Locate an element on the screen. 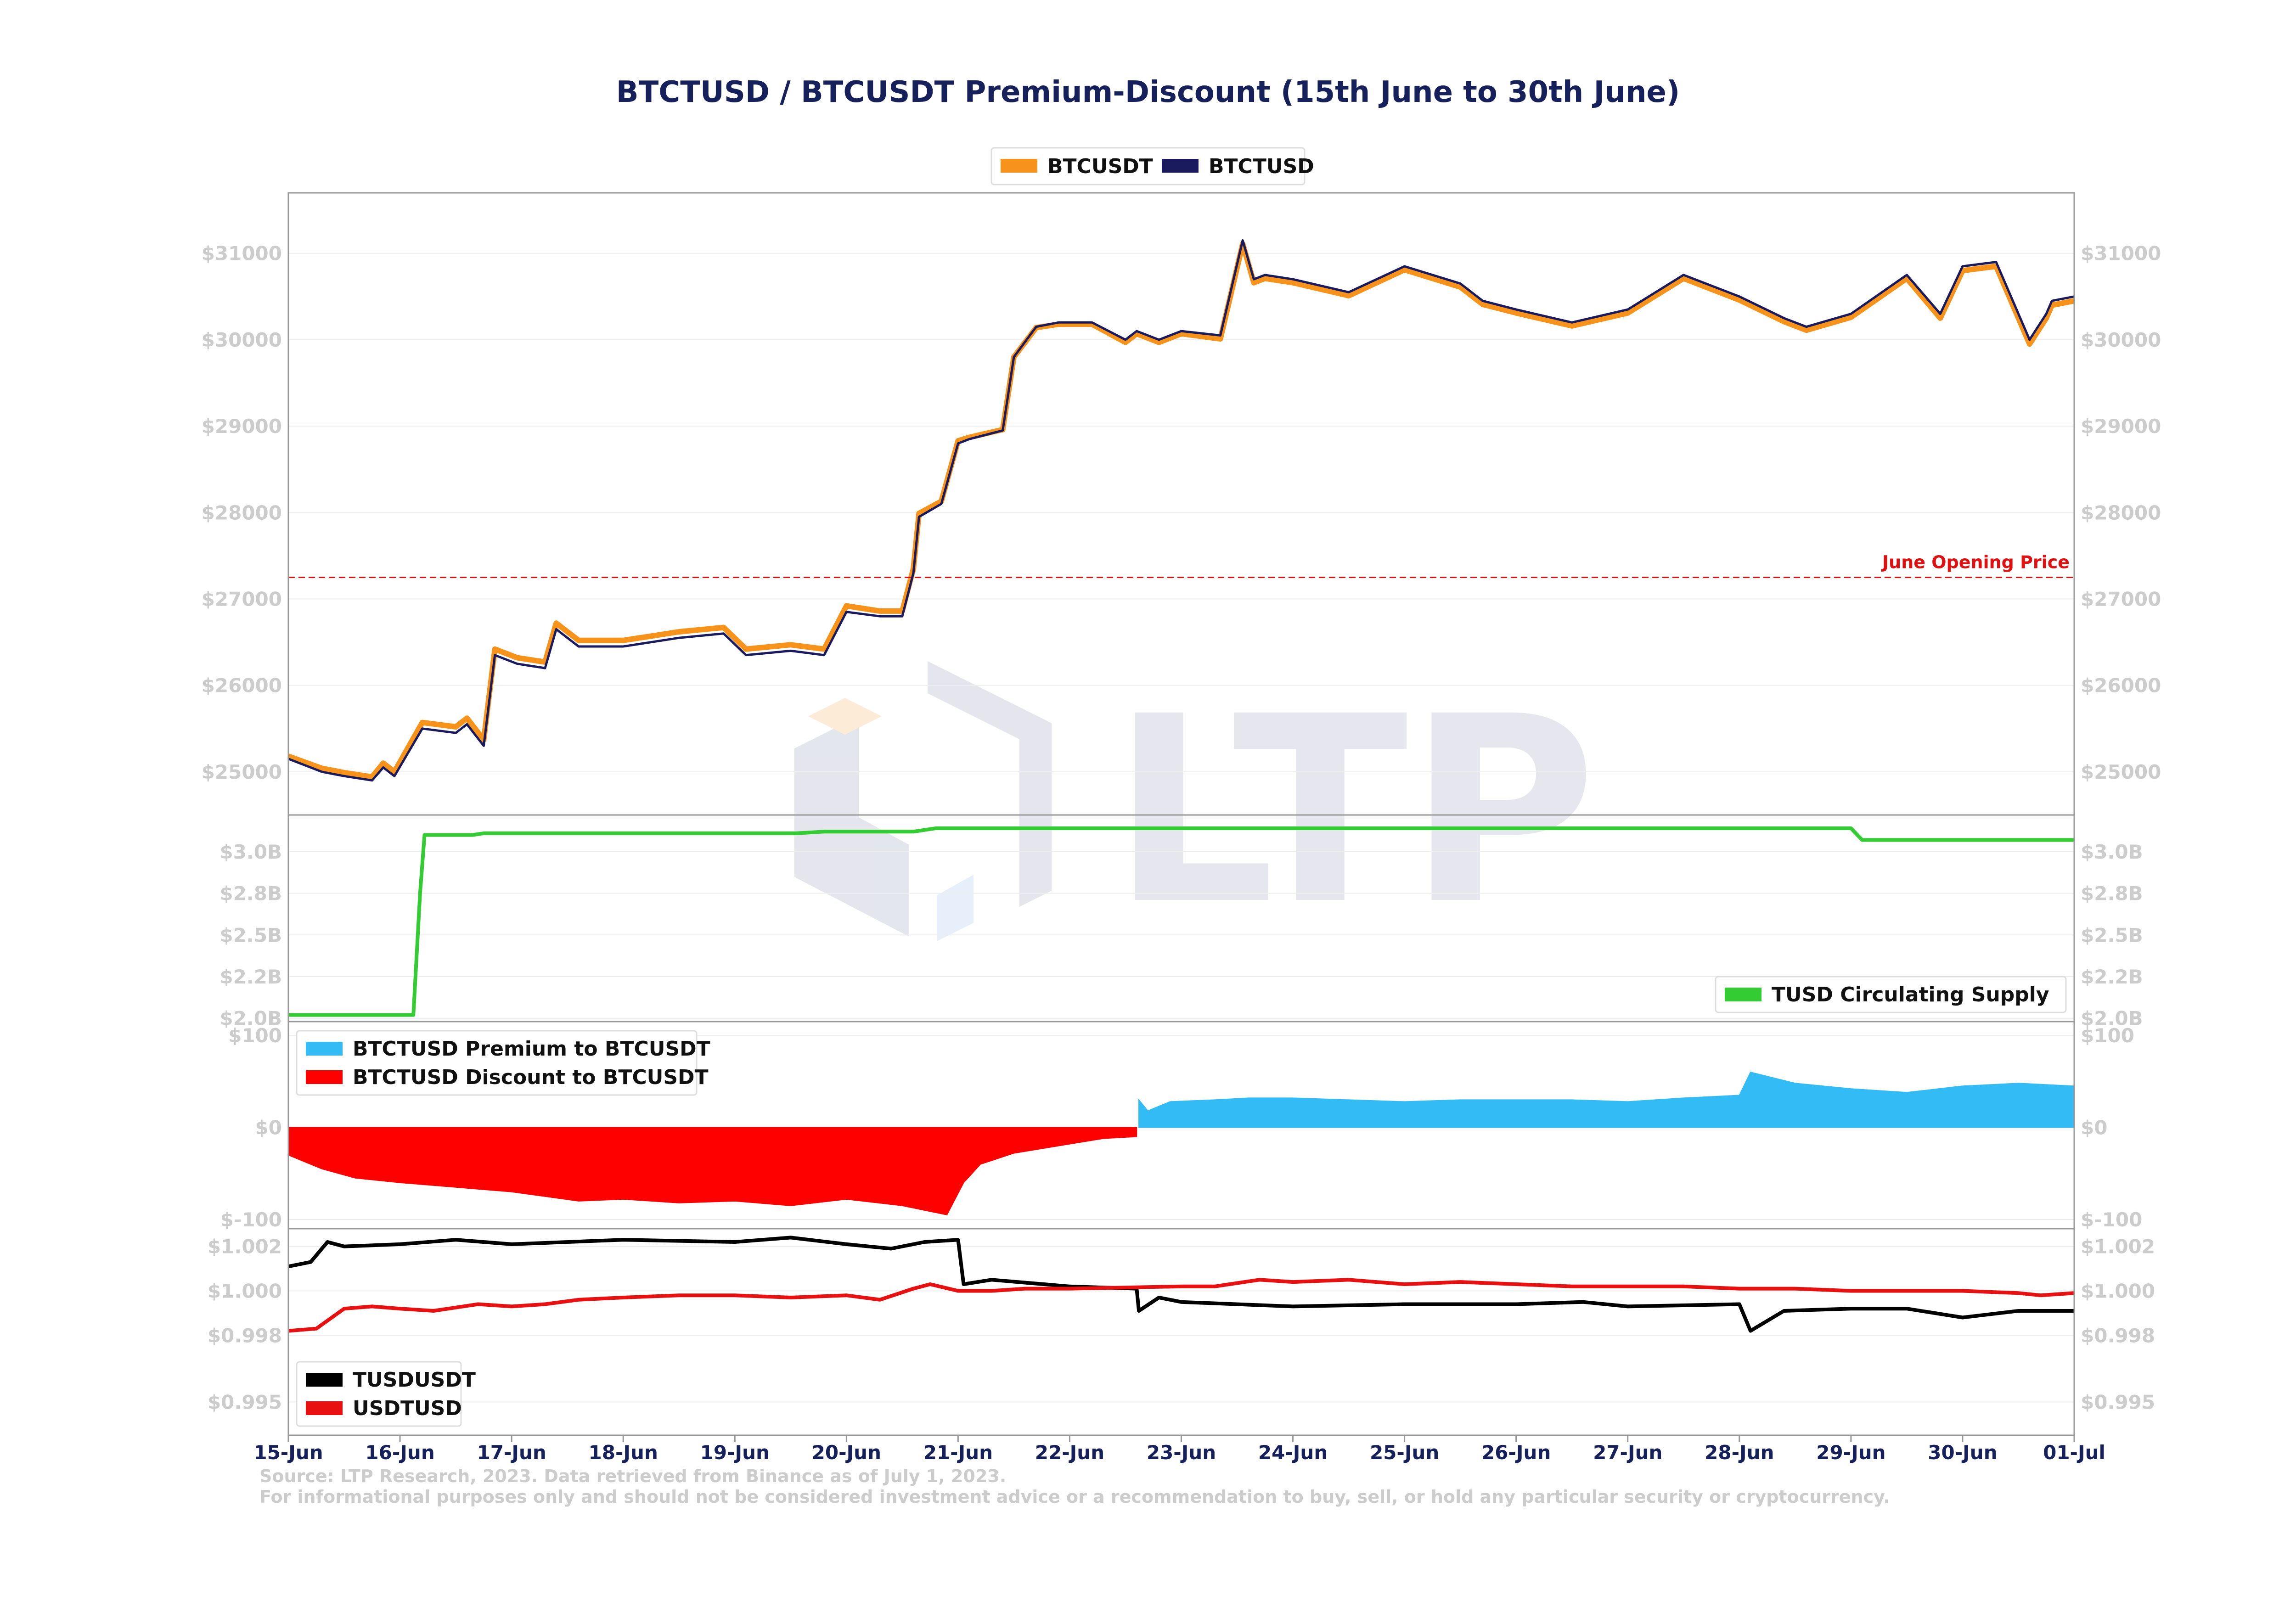 The image size is (2296, 1607). legend-swatch-btctusd is located at coordinates (1180, 166).